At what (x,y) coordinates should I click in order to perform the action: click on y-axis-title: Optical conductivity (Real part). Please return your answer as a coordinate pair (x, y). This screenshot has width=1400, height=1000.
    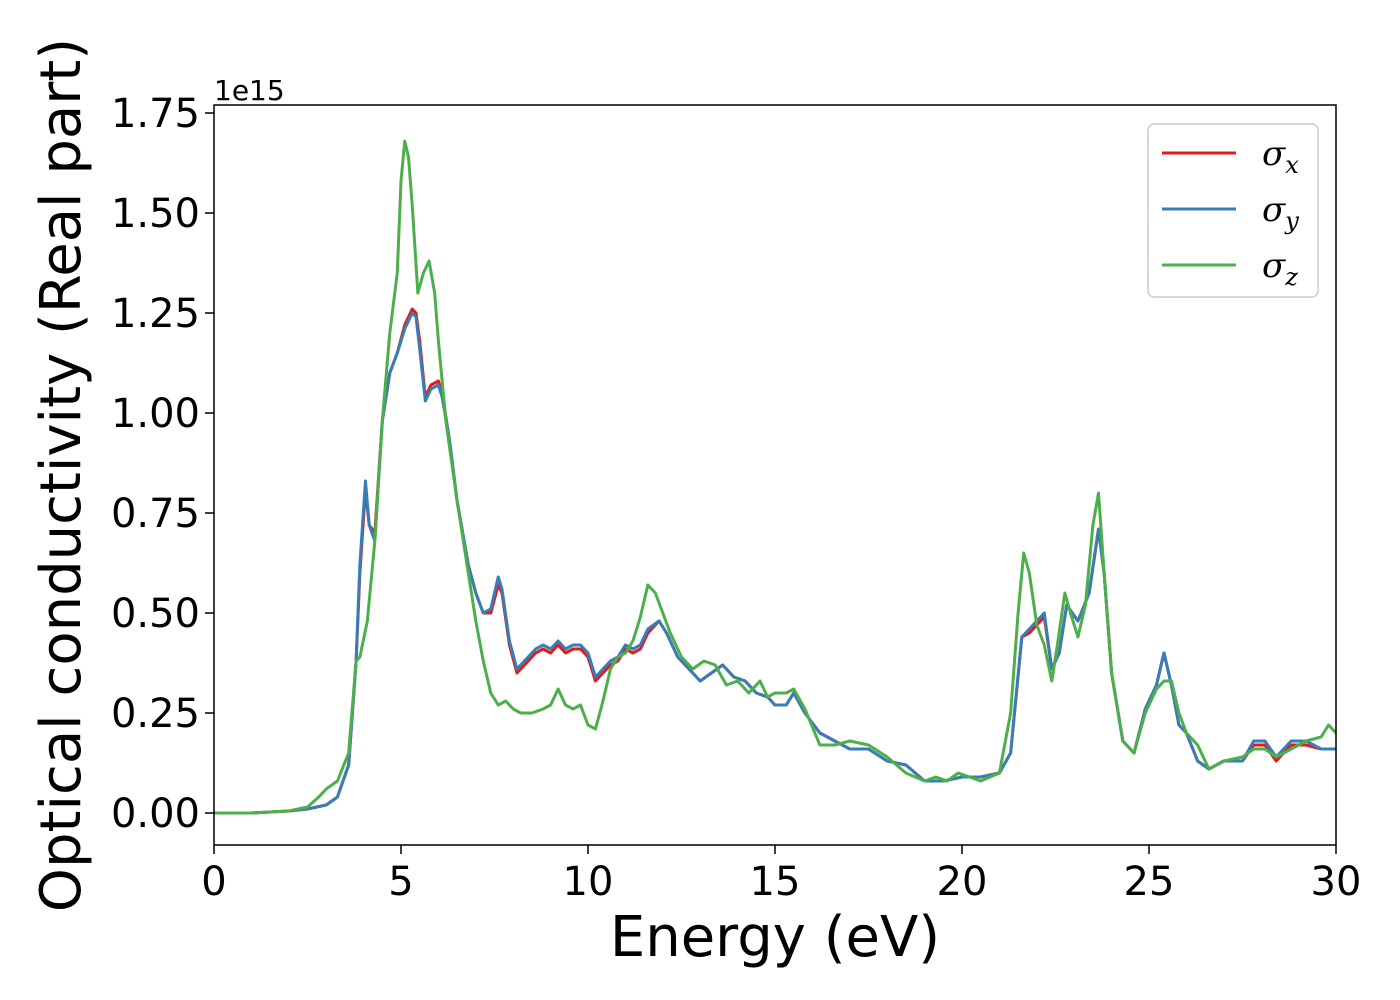
    Looking at the image, I should click on (61, 475).